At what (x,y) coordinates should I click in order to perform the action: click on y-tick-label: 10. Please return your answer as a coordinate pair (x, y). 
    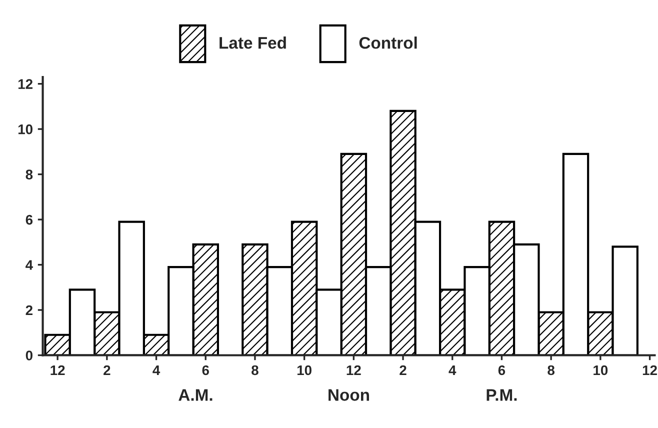
    Looking at the image, I should click on (25, 129).